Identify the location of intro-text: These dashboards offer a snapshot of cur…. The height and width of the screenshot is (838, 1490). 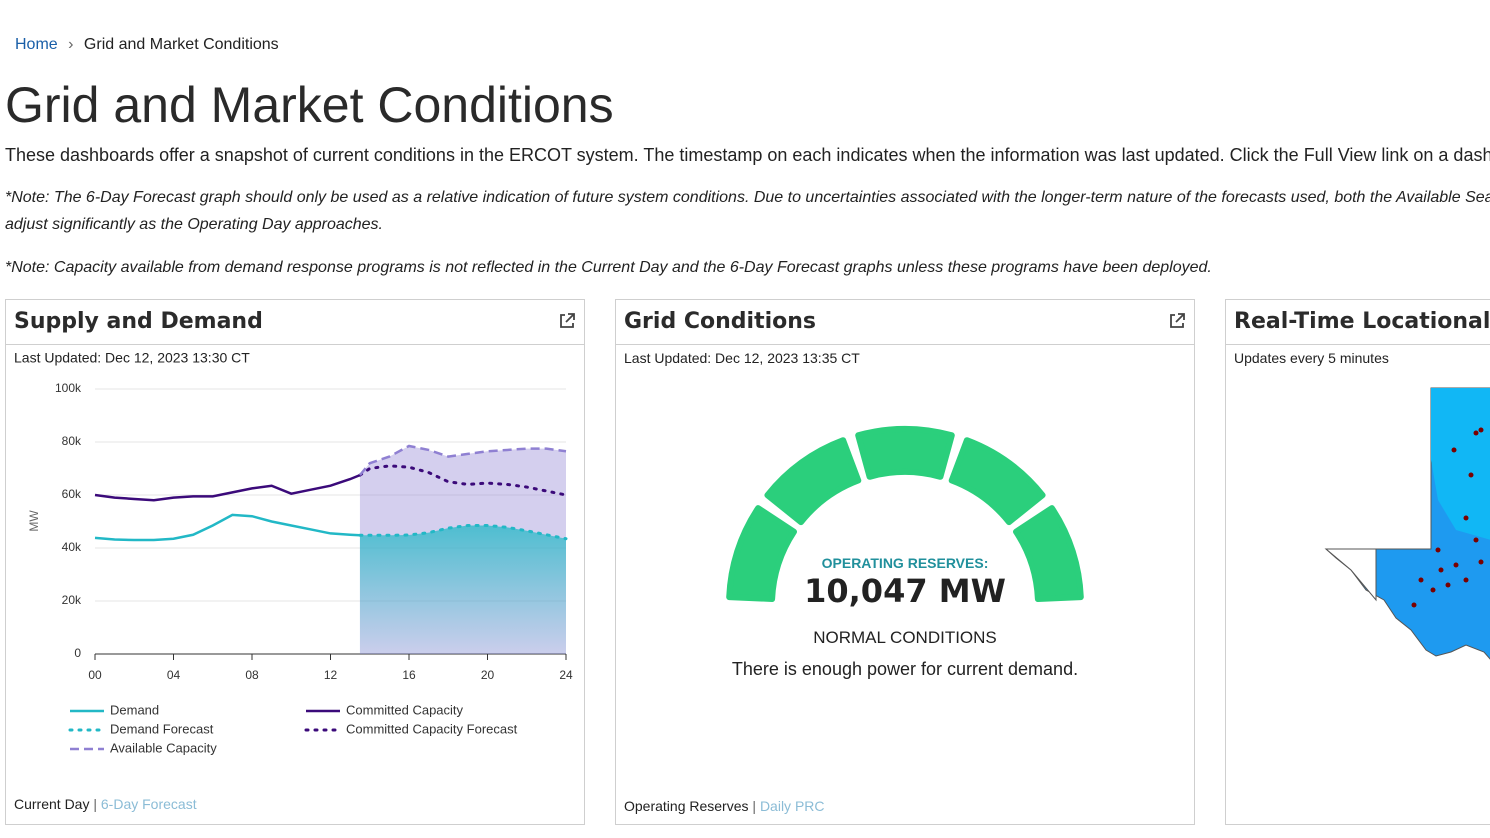
(747, 155).